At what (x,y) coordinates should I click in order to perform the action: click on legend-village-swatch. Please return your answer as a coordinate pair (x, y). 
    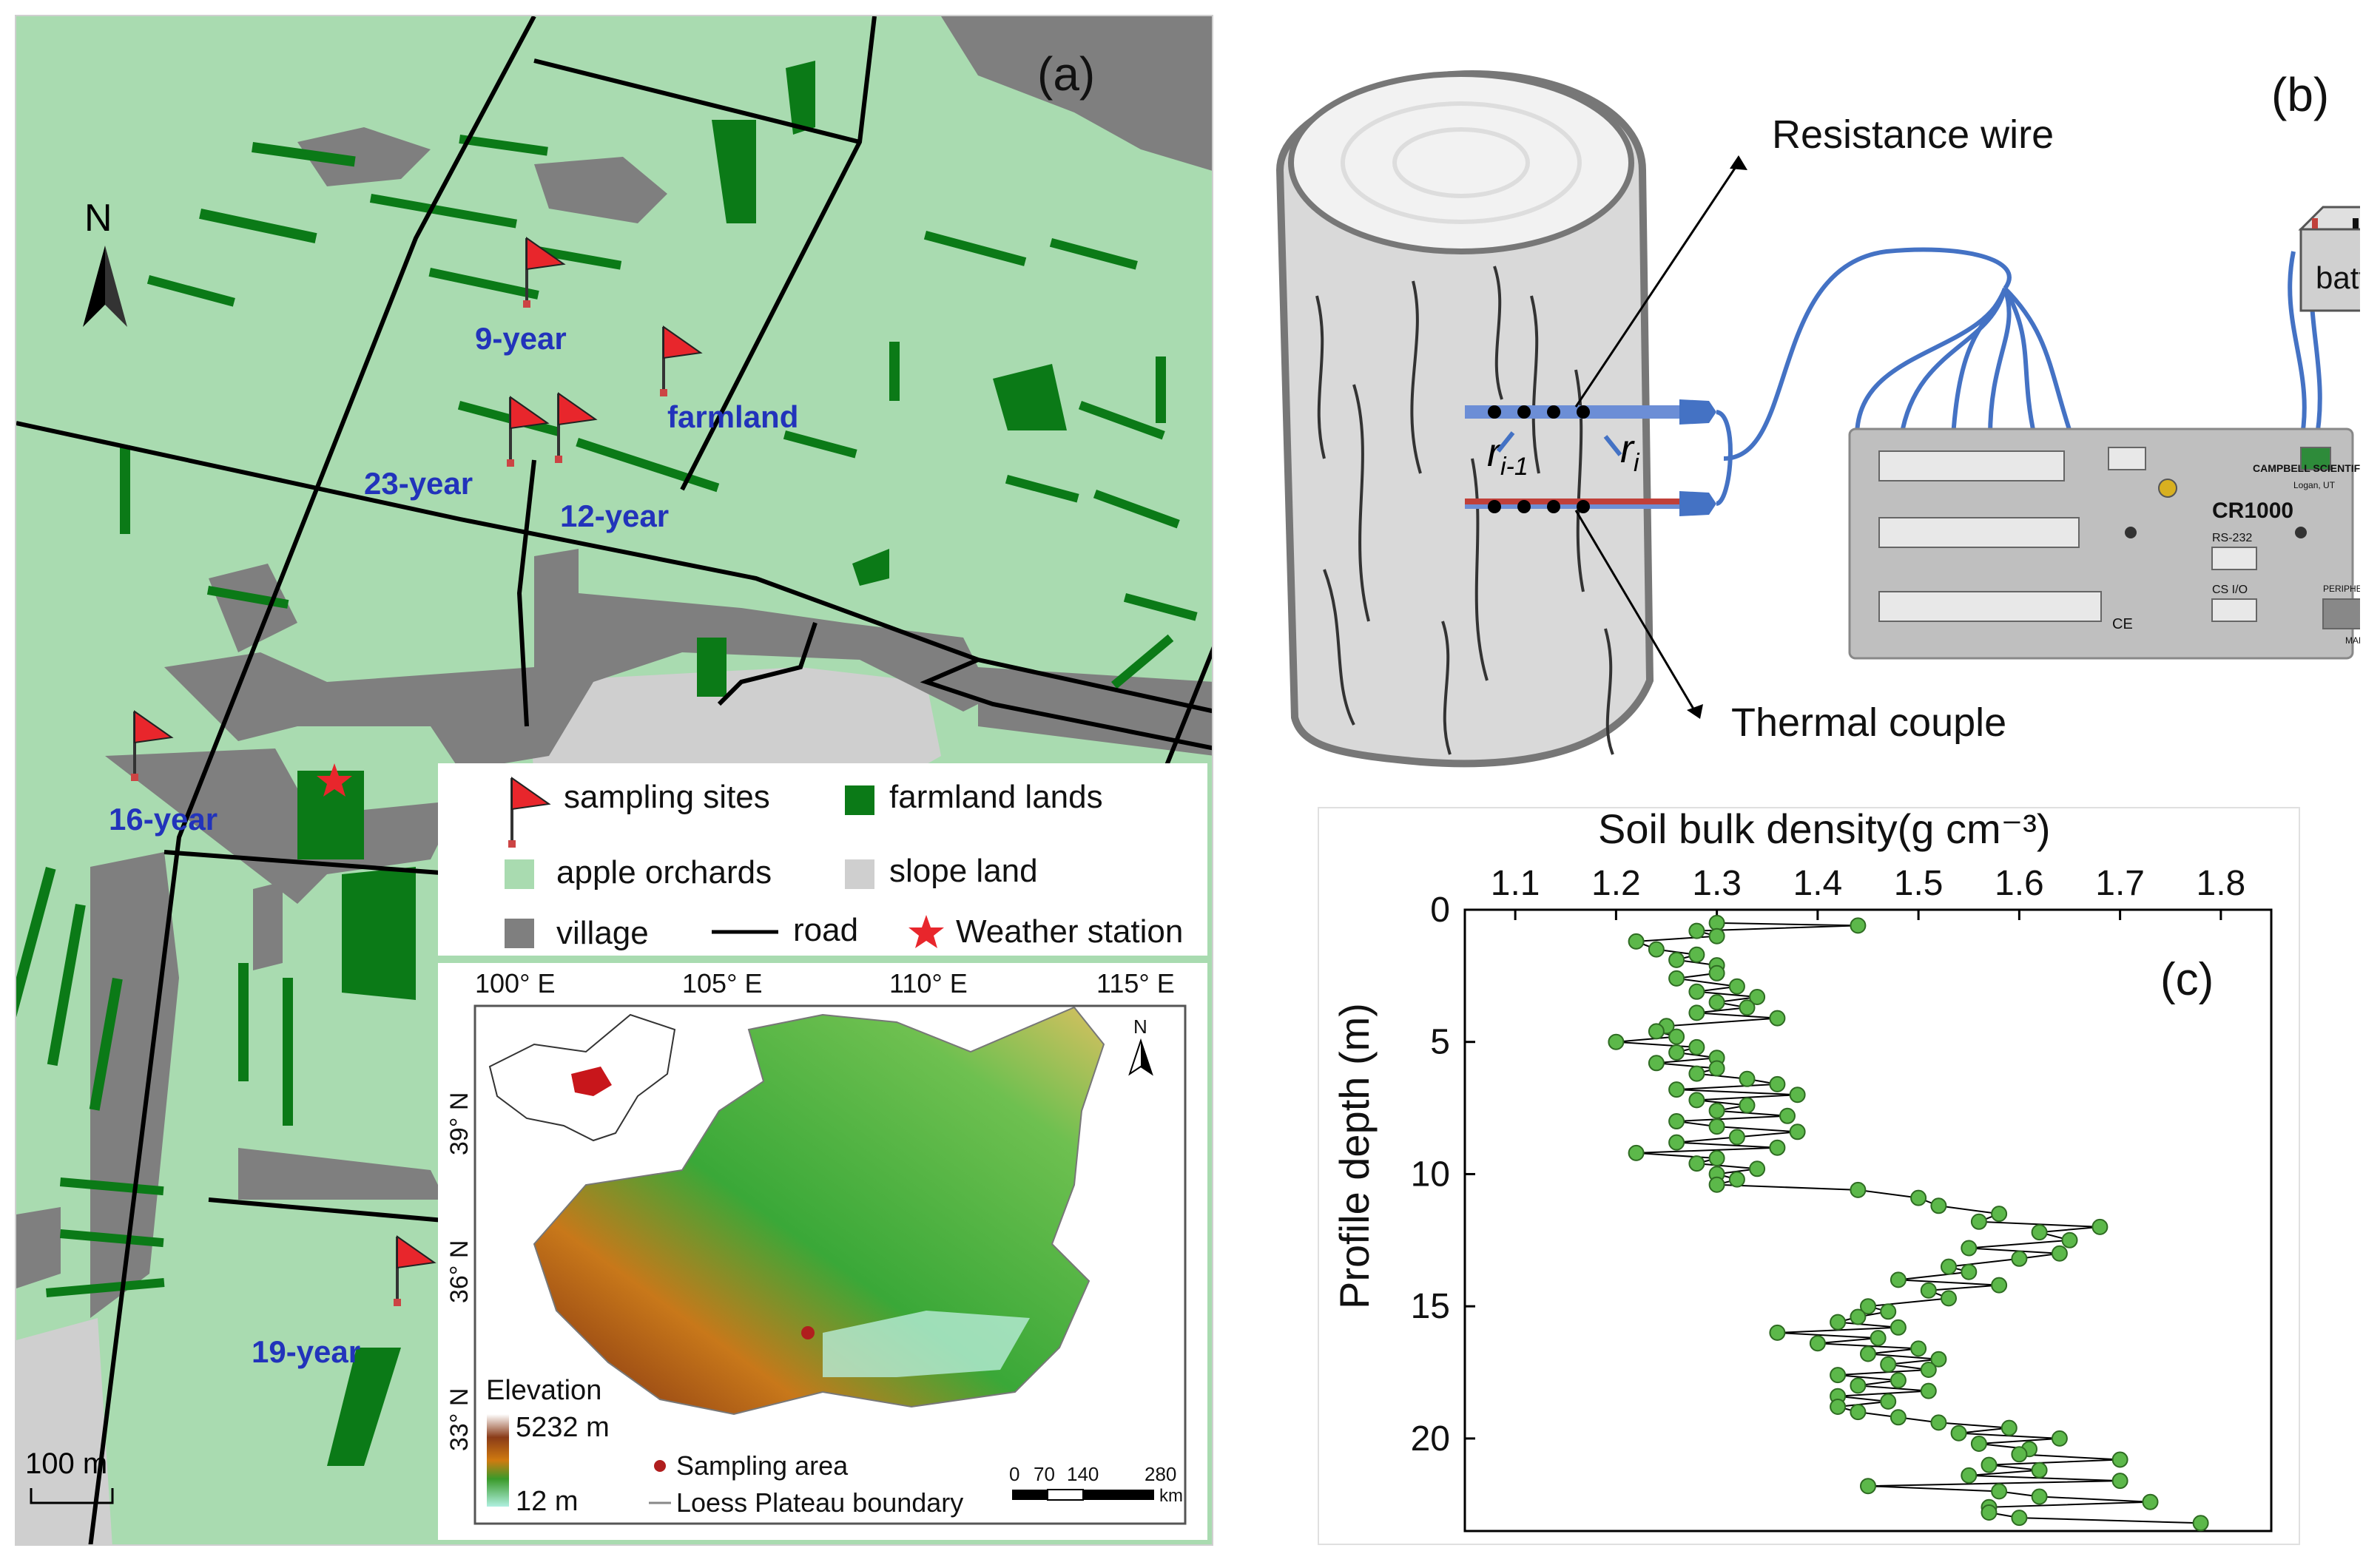
    Looking at the image, I should click on (519, 933).